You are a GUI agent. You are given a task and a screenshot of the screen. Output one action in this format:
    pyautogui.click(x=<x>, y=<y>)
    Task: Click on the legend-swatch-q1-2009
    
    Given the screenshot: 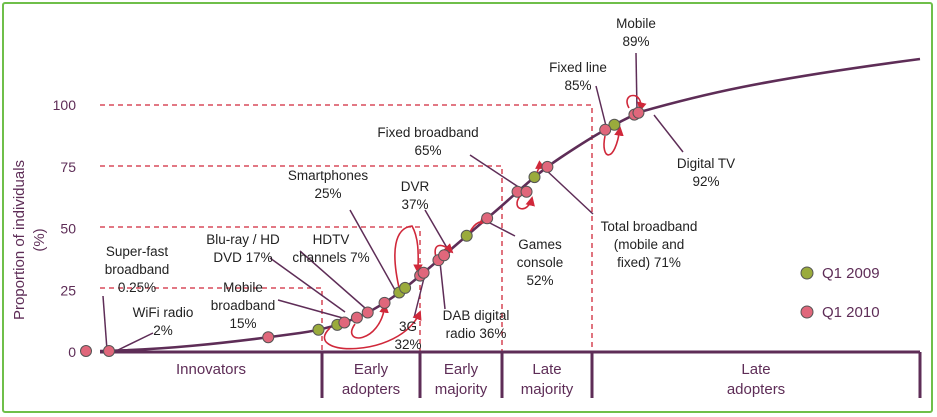 What is the action you would take?
    pyautogui.click(x=807, y=273)
    